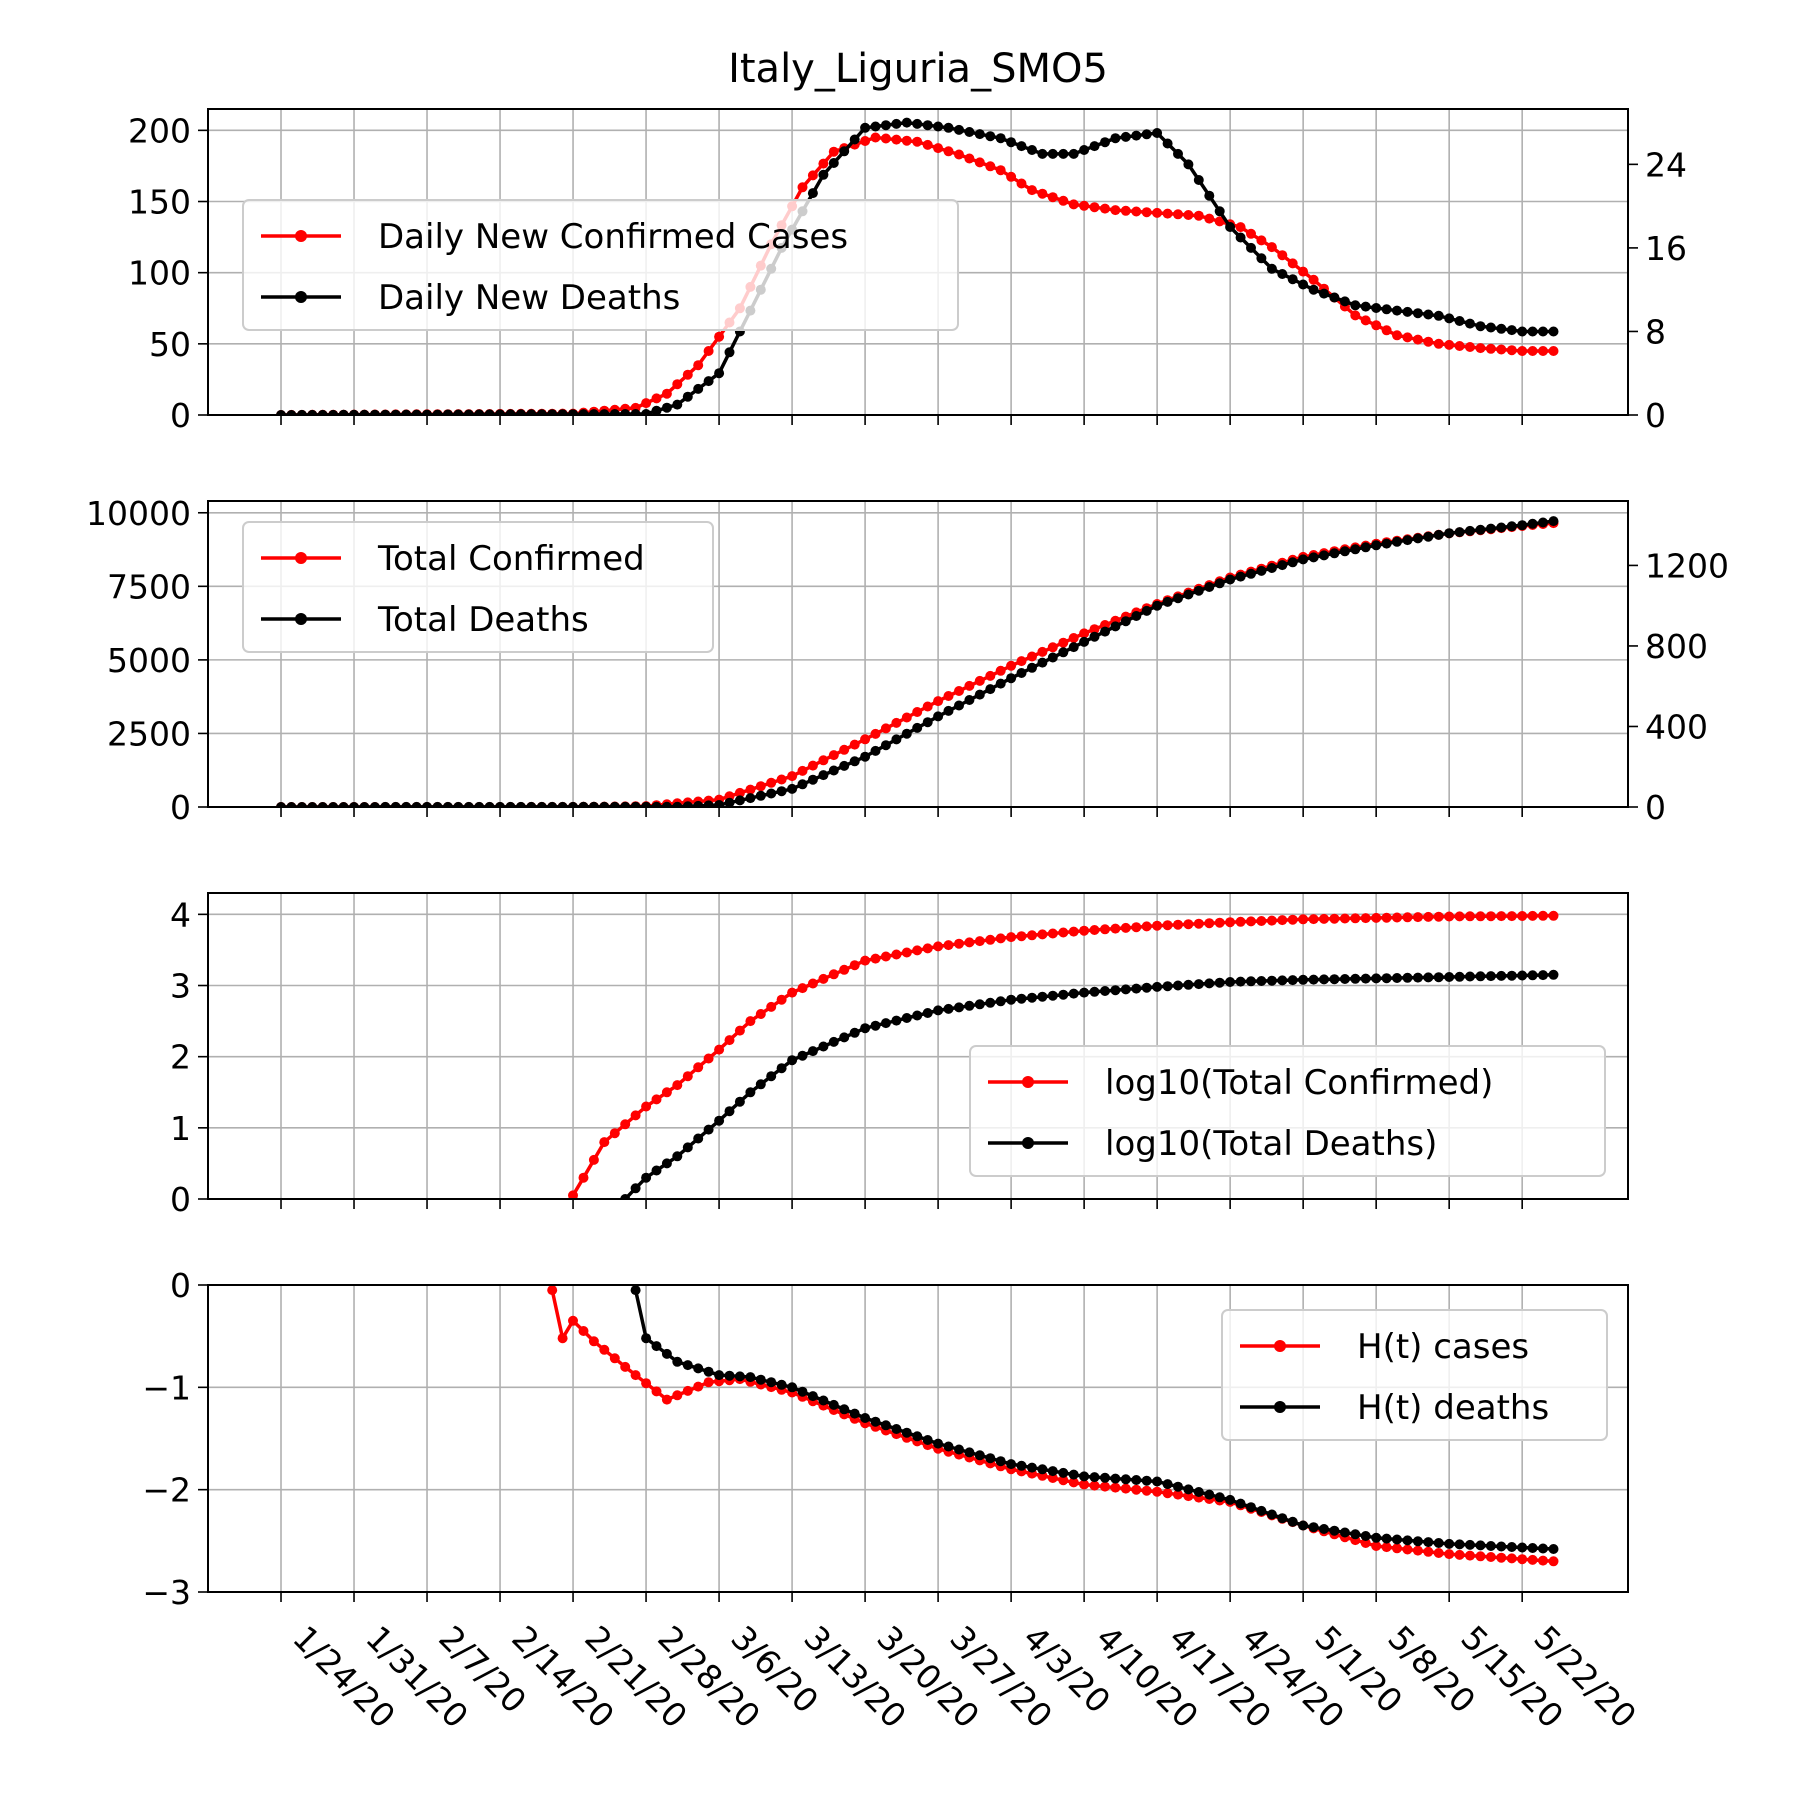 The image size is (1800, 1800). Describe the element at coordinates (170, 344) in the screenshot. I see `y-tick-label: 50` at that location.